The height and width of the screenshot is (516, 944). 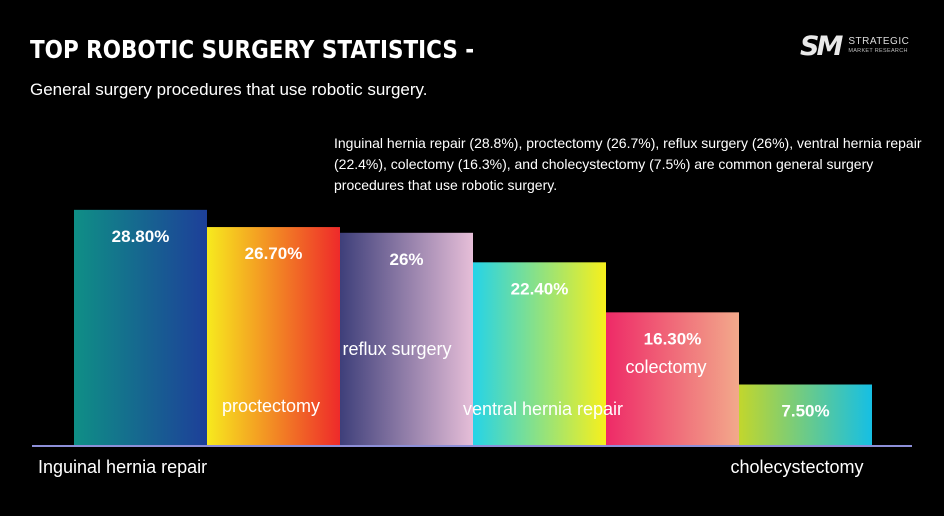 What do you see at coordinates (540, 288) in the screenshot?
I see `value-label-3: 22.40%` at bounding box center [540, 288].